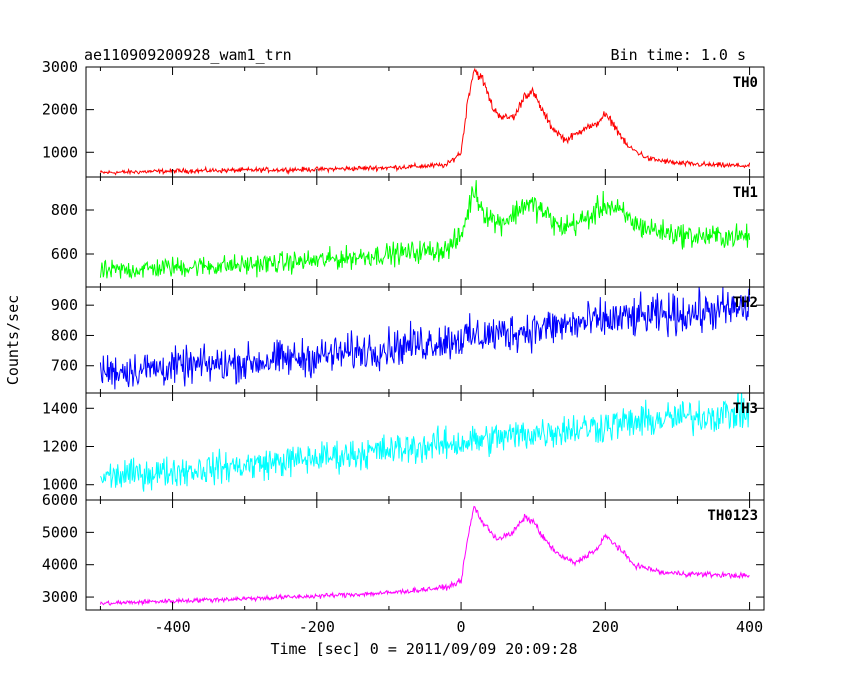 The image size is (850, 680). What do you see at coordinates (64, 305) in the screenshot?
I see `y-tick-label: 900` at bounding box center [64, 305].